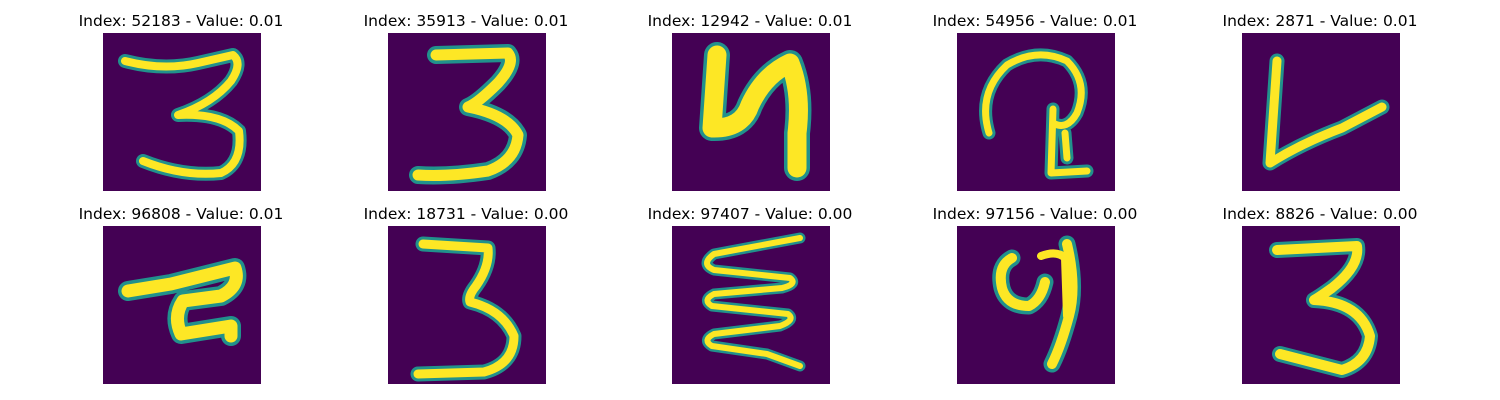 Image resolution: width=1500 pixels, height=400 pixels. I want to click on blob-glyph-stroke, so click(182, 302).